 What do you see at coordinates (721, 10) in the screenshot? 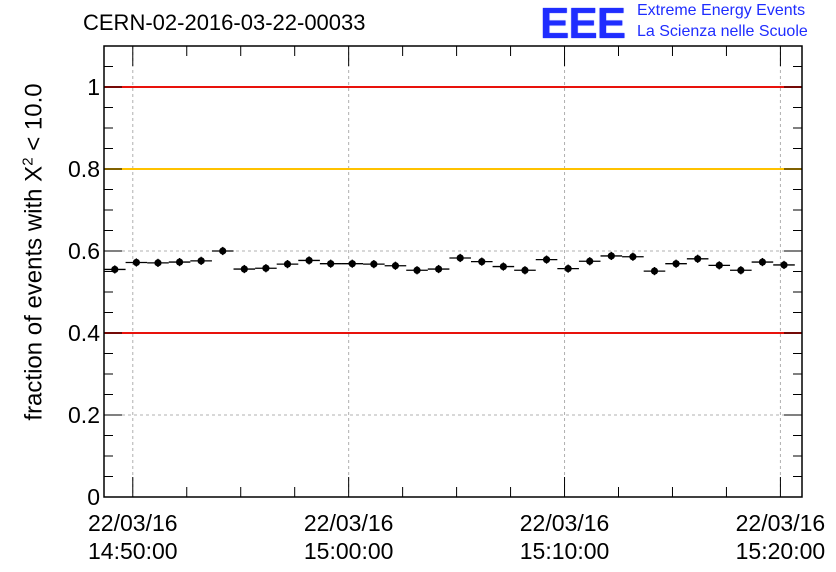
I see `logo-subtitle-line1: Extreme Energy Events` at bounding box center [721, 10].